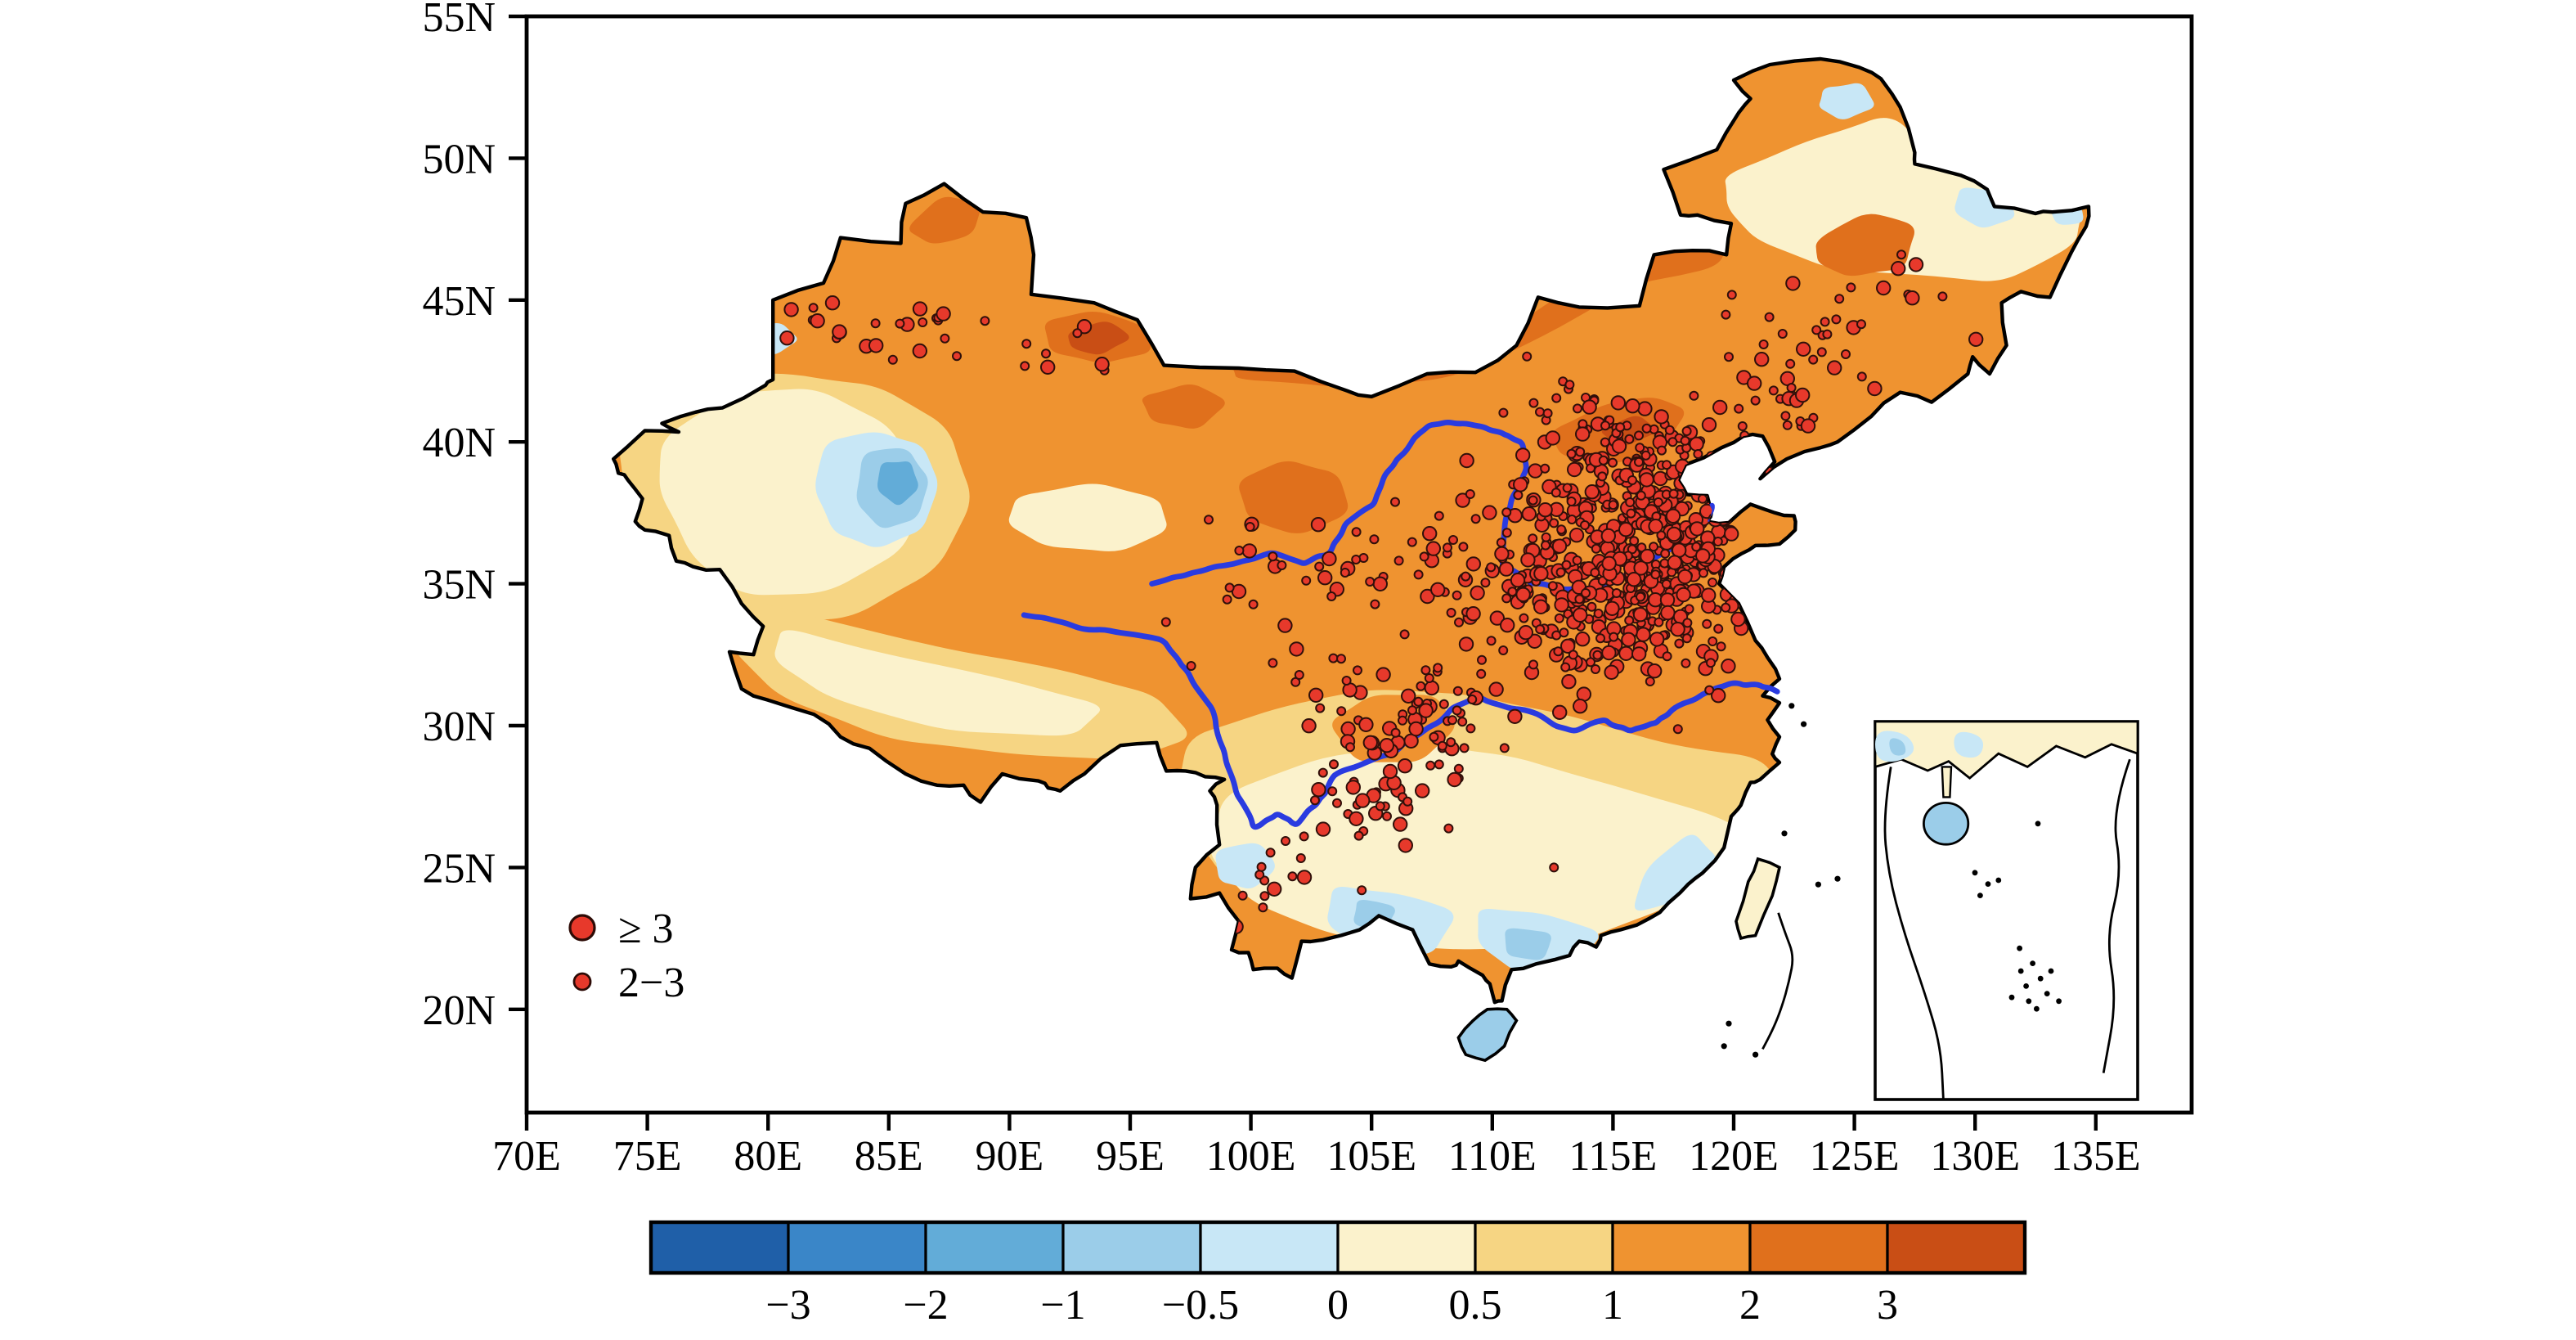 The image size is (2576, 1340). Describe the element at coordinates (459, 20) in the screenshot. I see `lat-tick-label: 55N` at that location.